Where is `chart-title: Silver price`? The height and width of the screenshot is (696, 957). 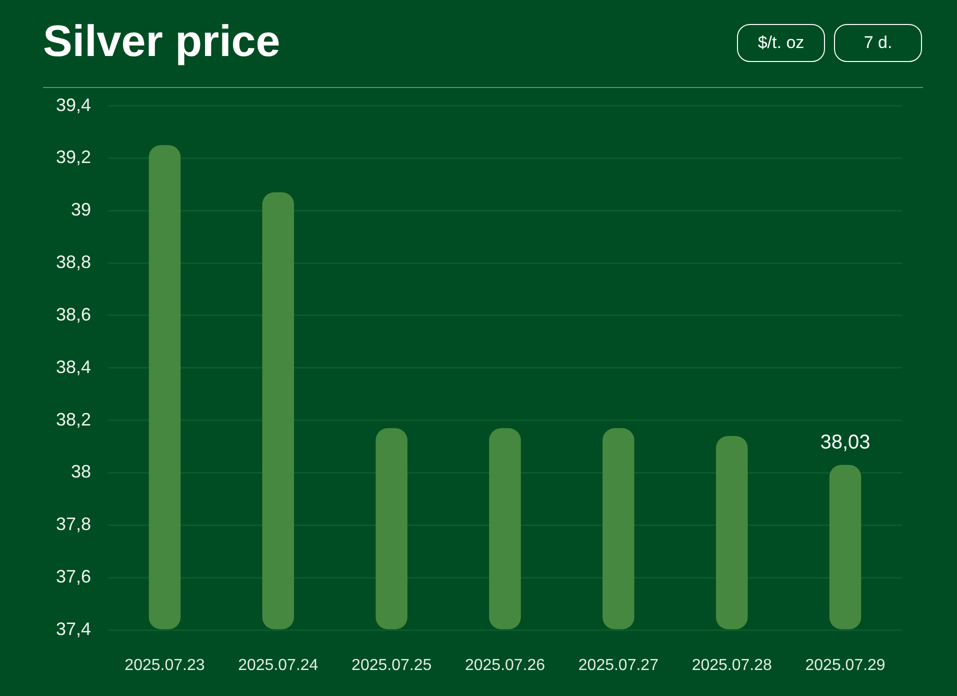
chart-title: Silver price is located at coordinates (161, 42).